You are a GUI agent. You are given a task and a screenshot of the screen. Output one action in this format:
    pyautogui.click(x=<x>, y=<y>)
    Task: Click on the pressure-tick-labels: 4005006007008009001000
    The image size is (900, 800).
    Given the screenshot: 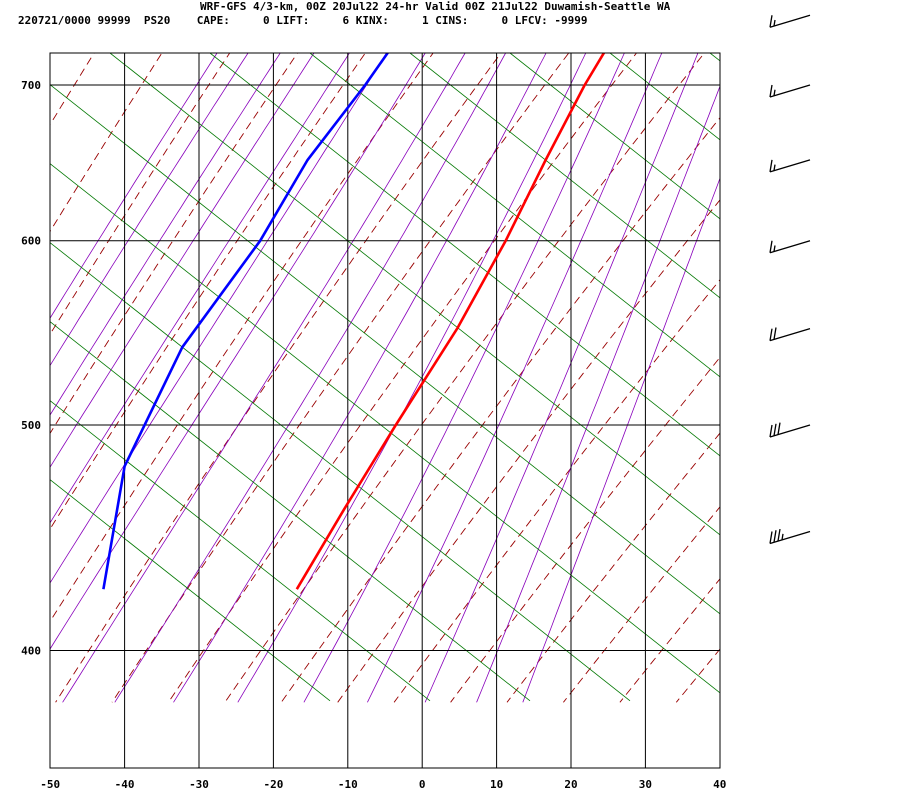 What is the action you would take?
    pyautogui.click(x=31, y=368)
    